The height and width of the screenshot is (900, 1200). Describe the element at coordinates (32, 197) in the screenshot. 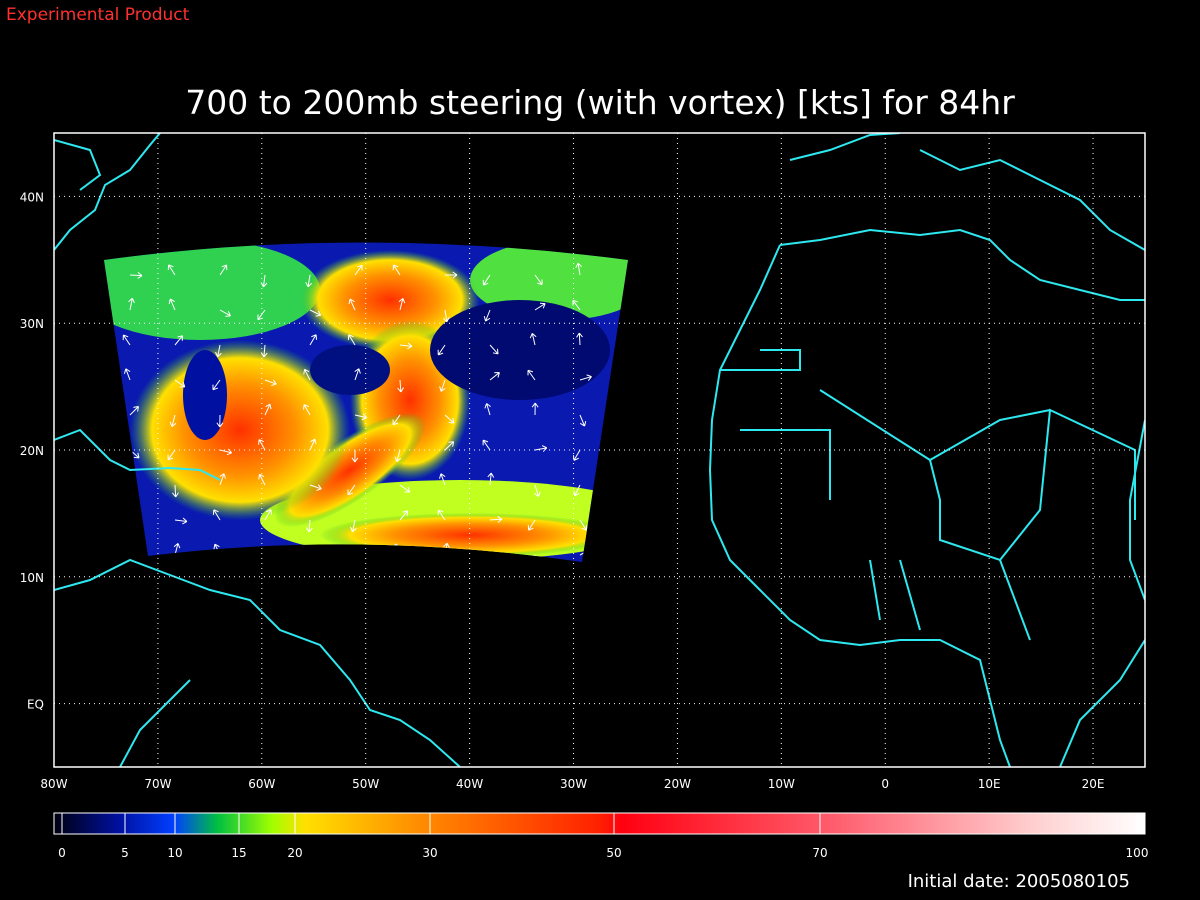

I see `y-tick-label: 40N` at that location.